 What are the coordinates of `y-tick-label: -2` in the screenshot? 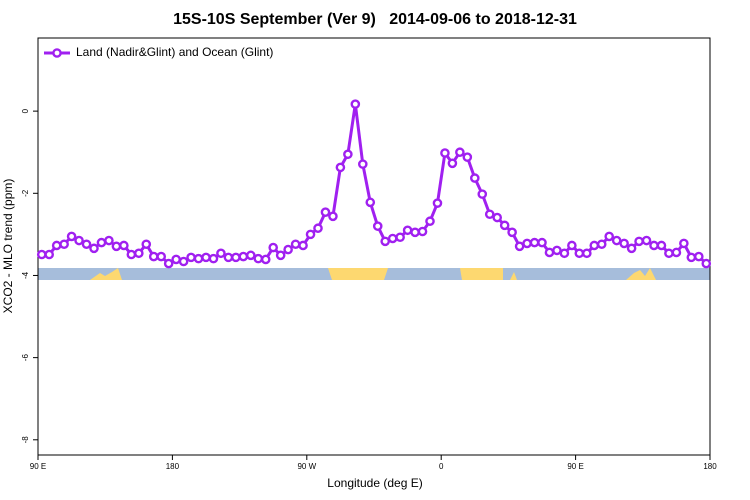 It's located at (25, 193).